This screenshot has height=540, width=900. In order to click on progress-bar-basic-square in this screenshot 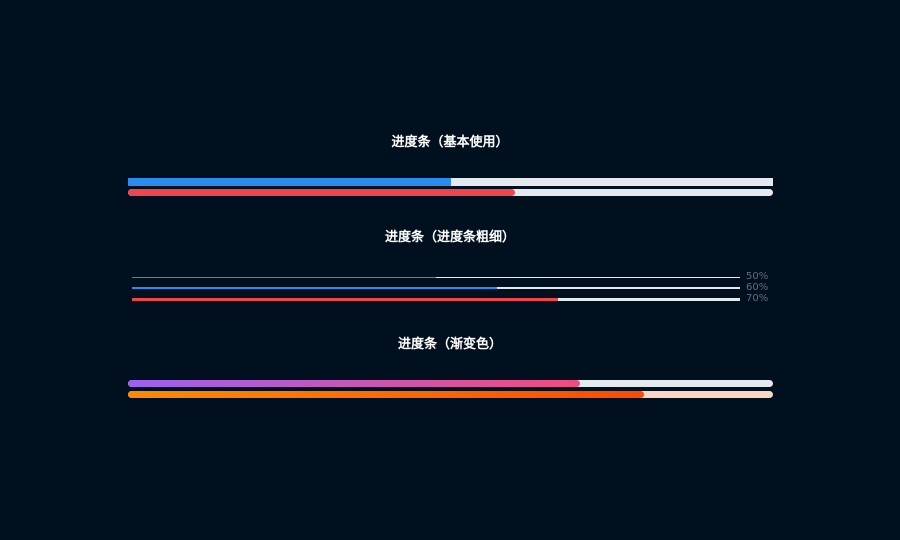, I will do `click(450, 182)`.